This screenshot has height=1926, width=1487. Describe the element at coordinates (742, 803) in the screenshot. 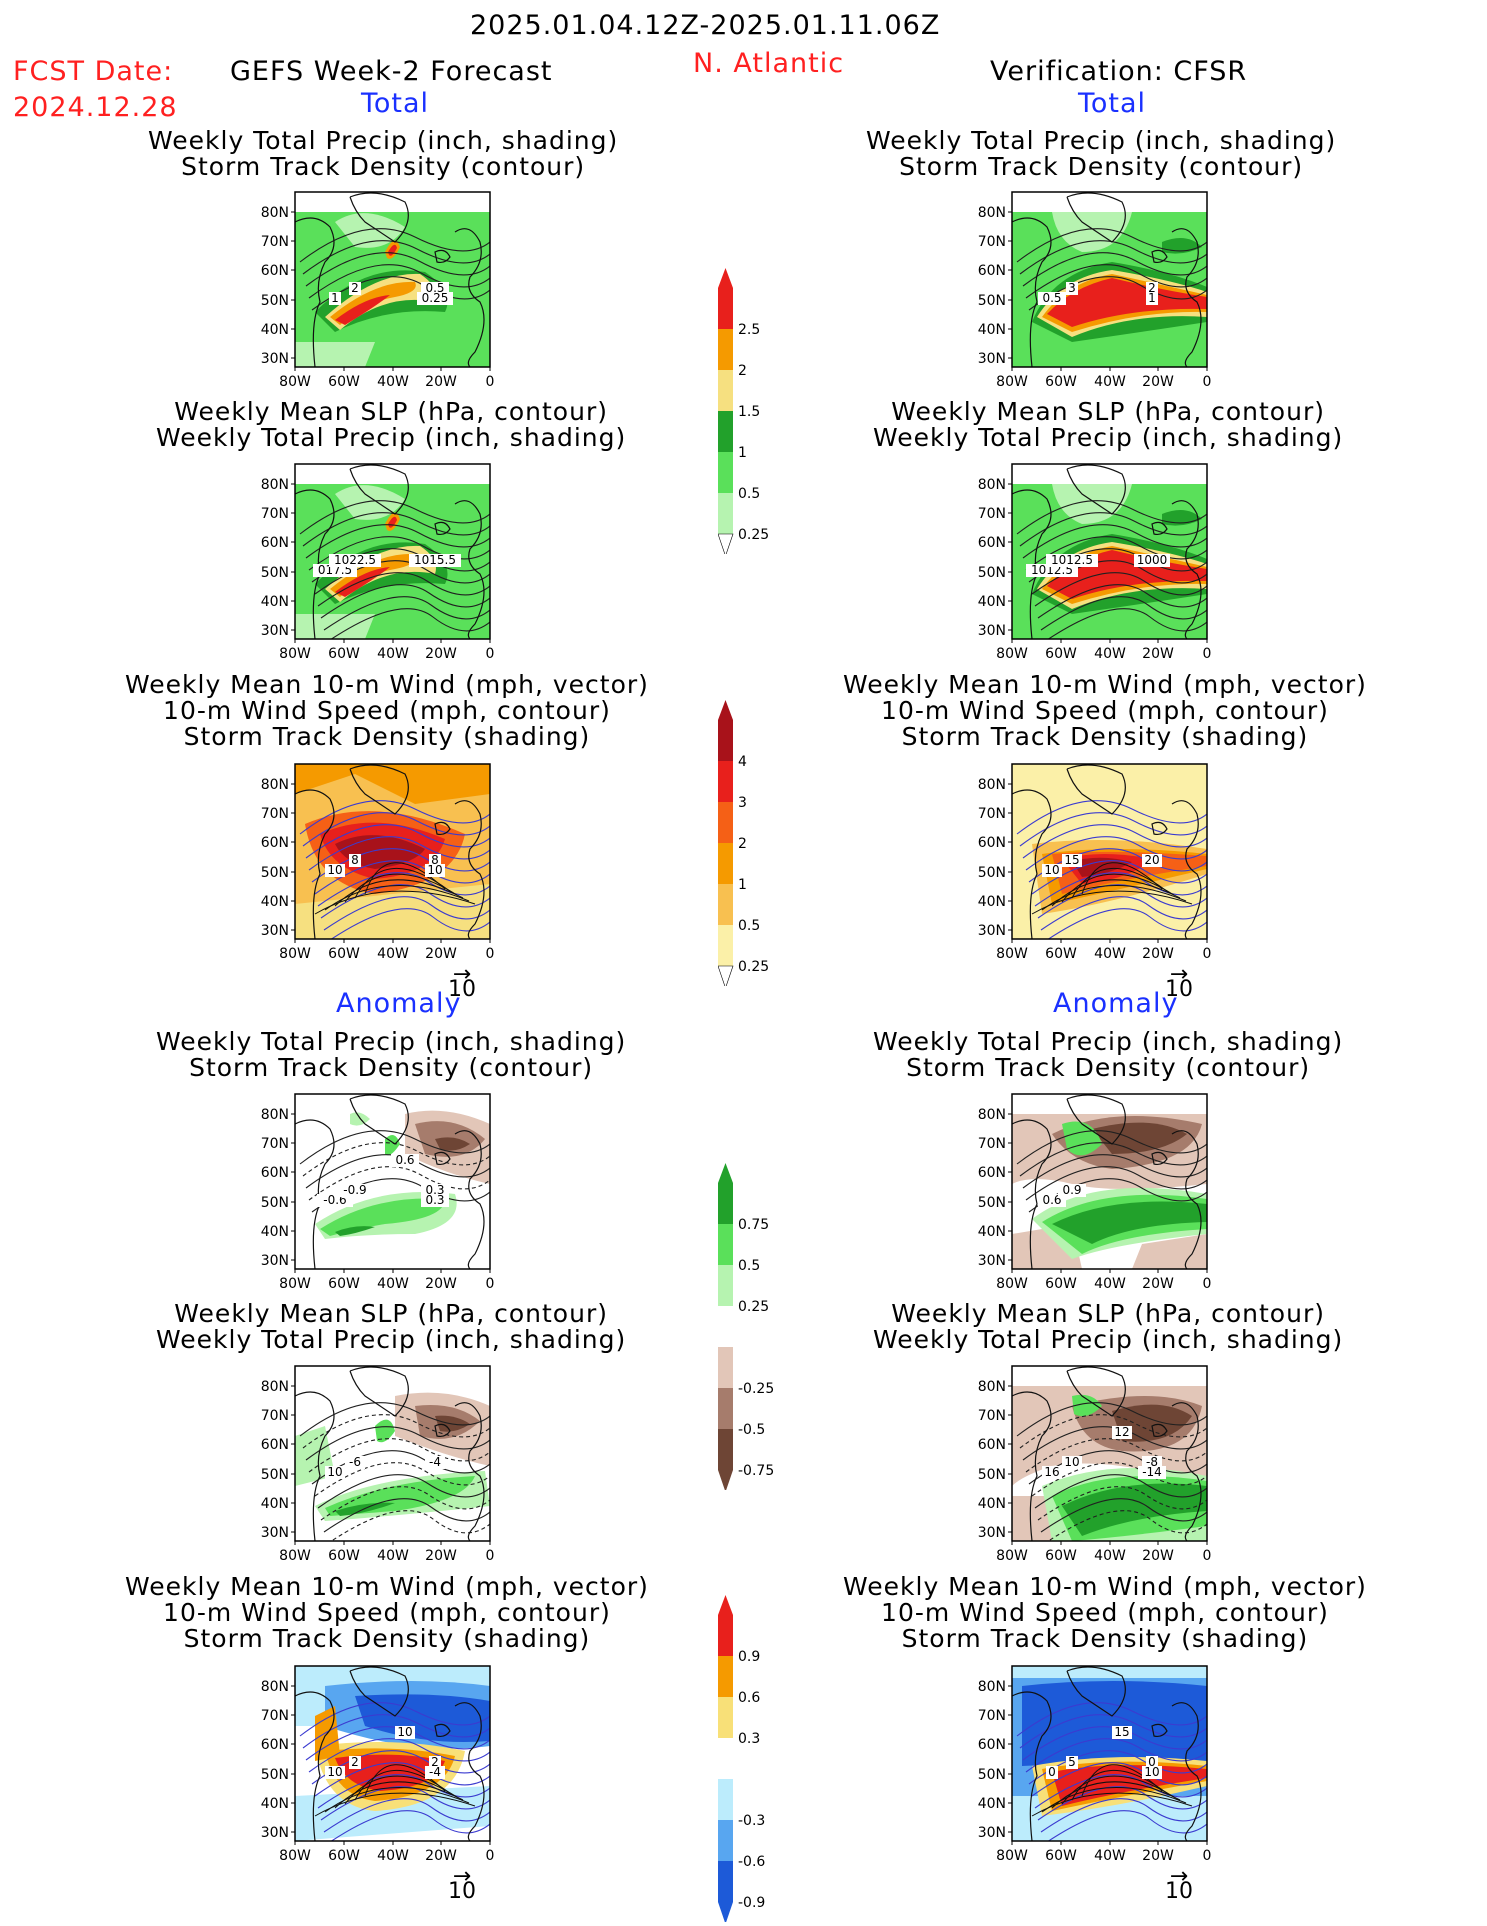

I see `colorbar-label: 3` at that location.